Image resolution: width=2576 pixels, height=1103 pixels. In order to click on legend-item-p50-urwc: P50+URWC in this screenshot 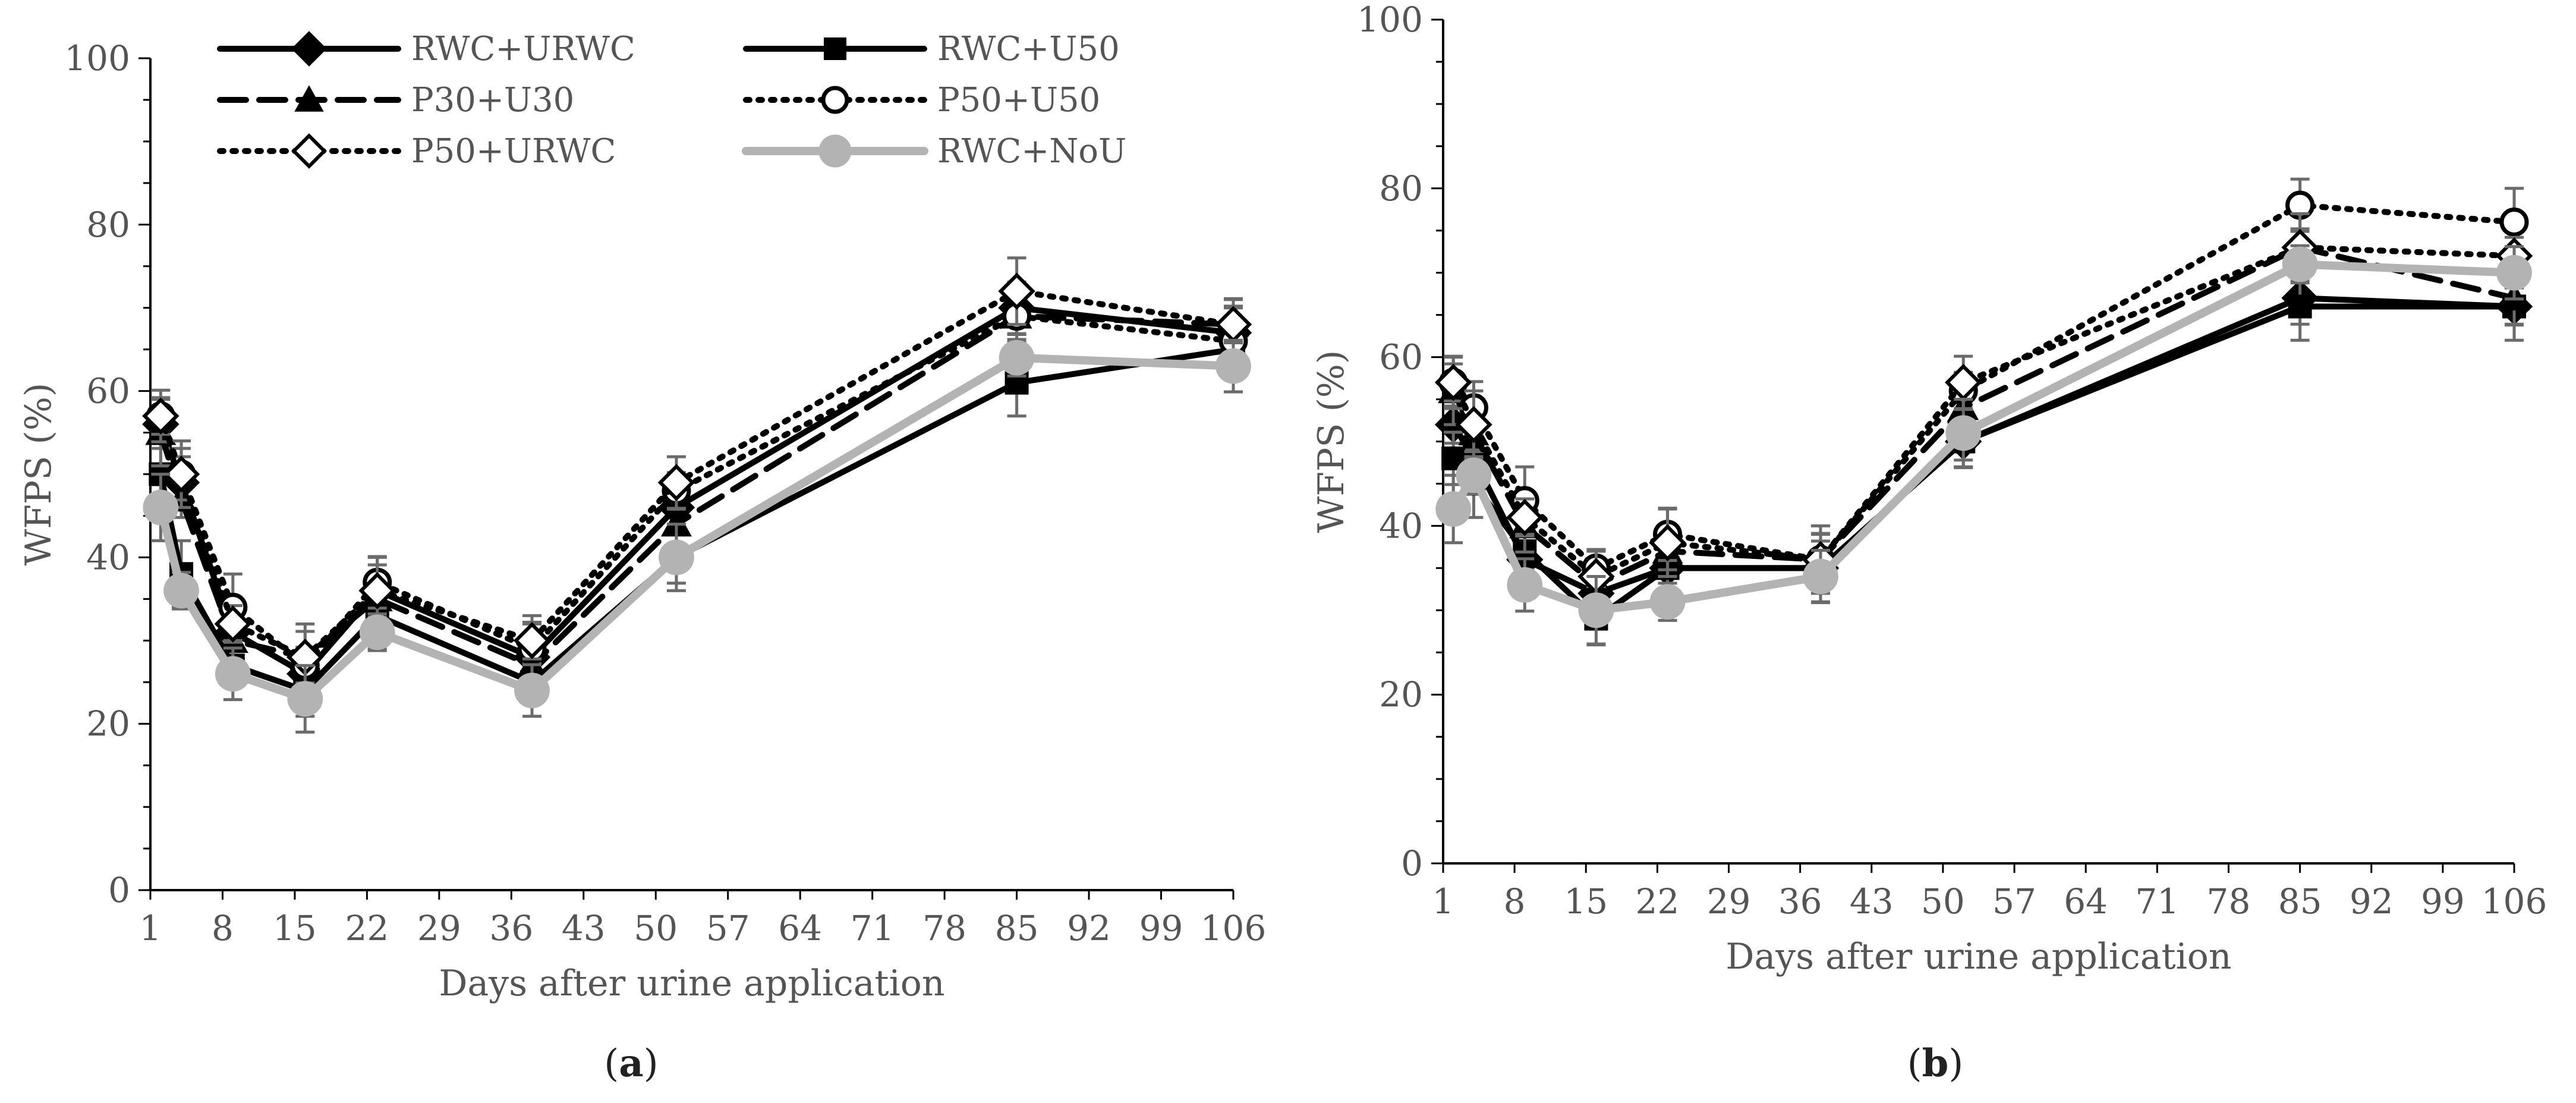, I will do `click(417, 151)`.